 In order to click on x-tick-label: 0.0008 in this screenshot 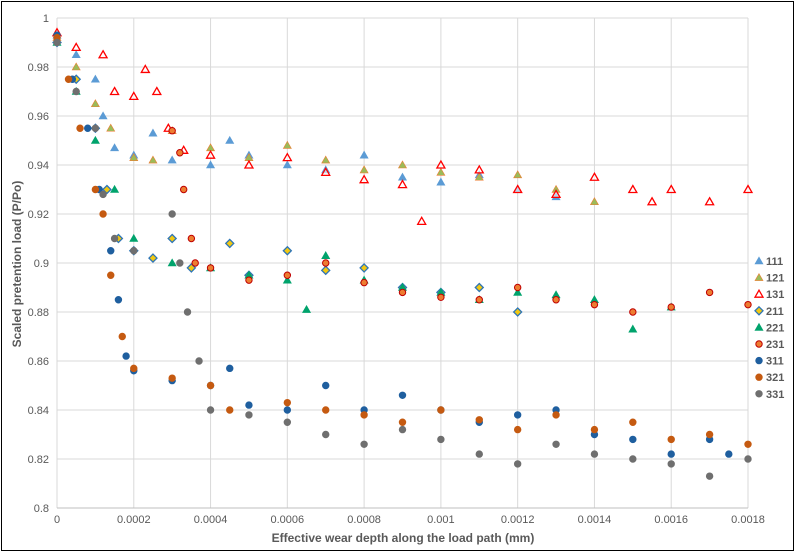, I will do `click(364, 520)`.